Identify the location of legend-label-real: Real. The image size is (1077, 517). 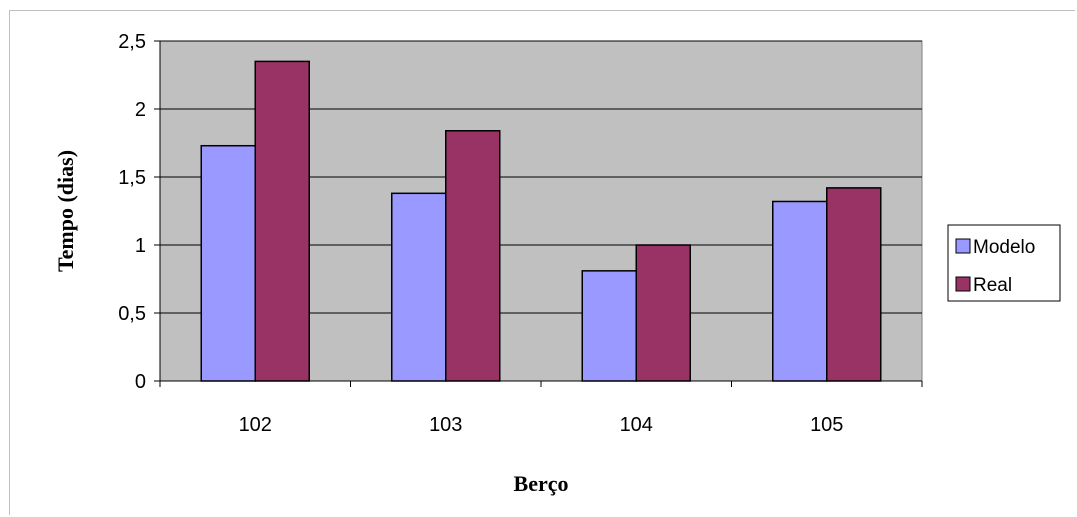
(992, 285).